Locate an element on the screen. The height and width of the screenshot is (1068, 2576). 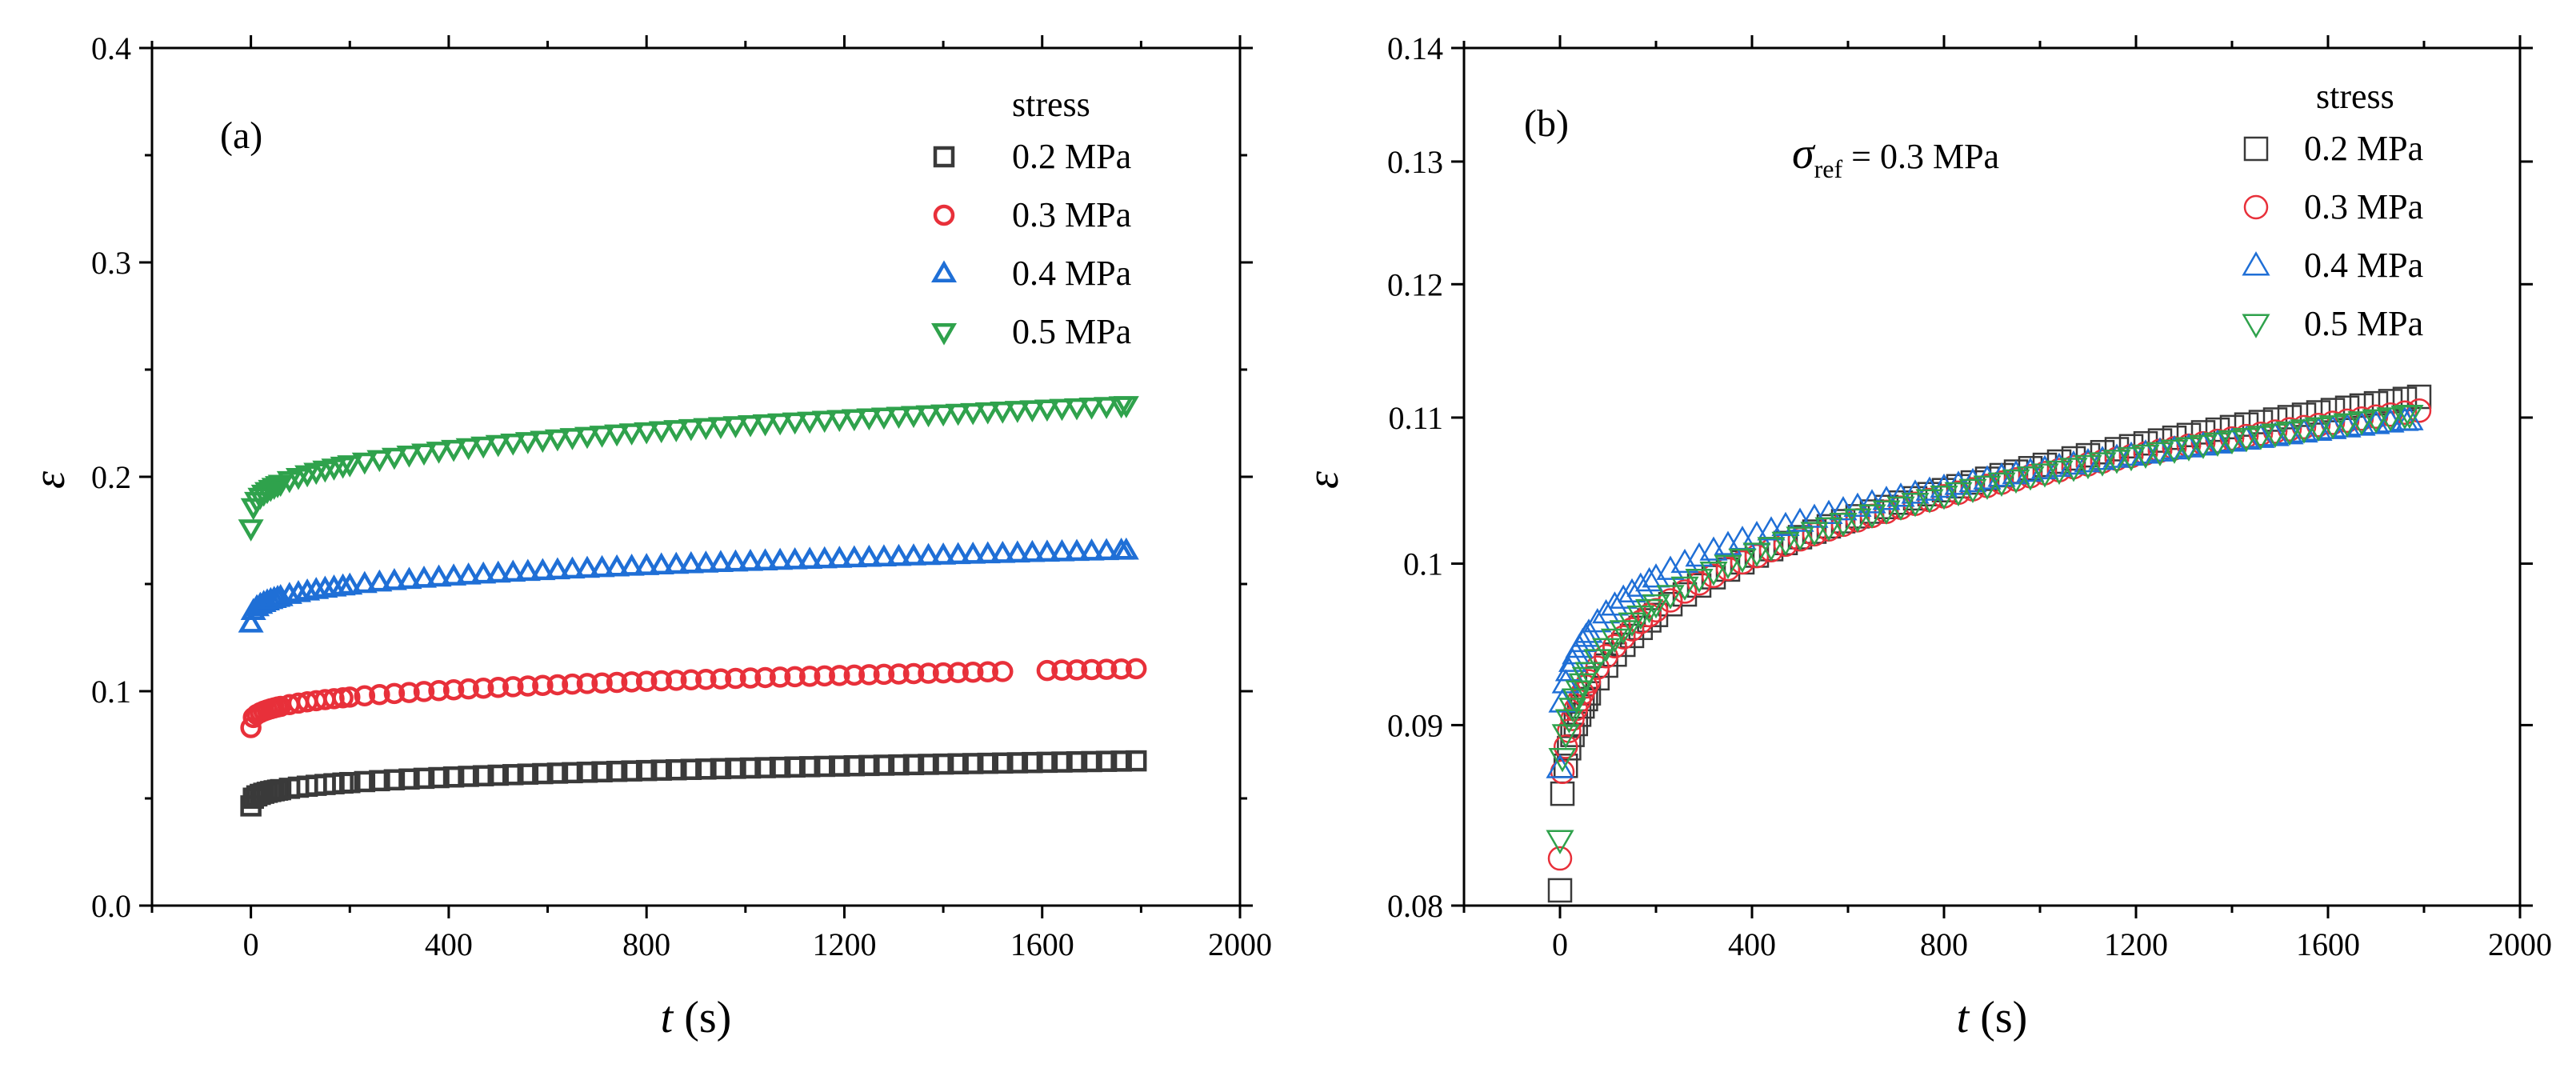
panel-b-legend: stress 0.2 MPa 0.3 MPa 0.4 MPa 0.5 MPa is located at coordinates (2332, 210).